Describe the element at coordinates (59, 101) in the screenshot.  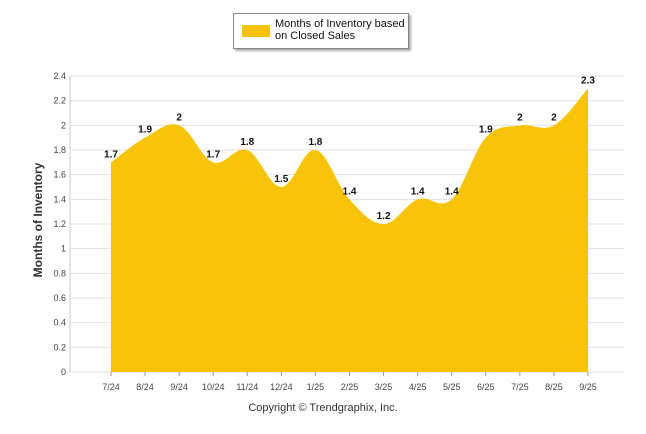
I see `y-tick-label: 2.2` at that location.